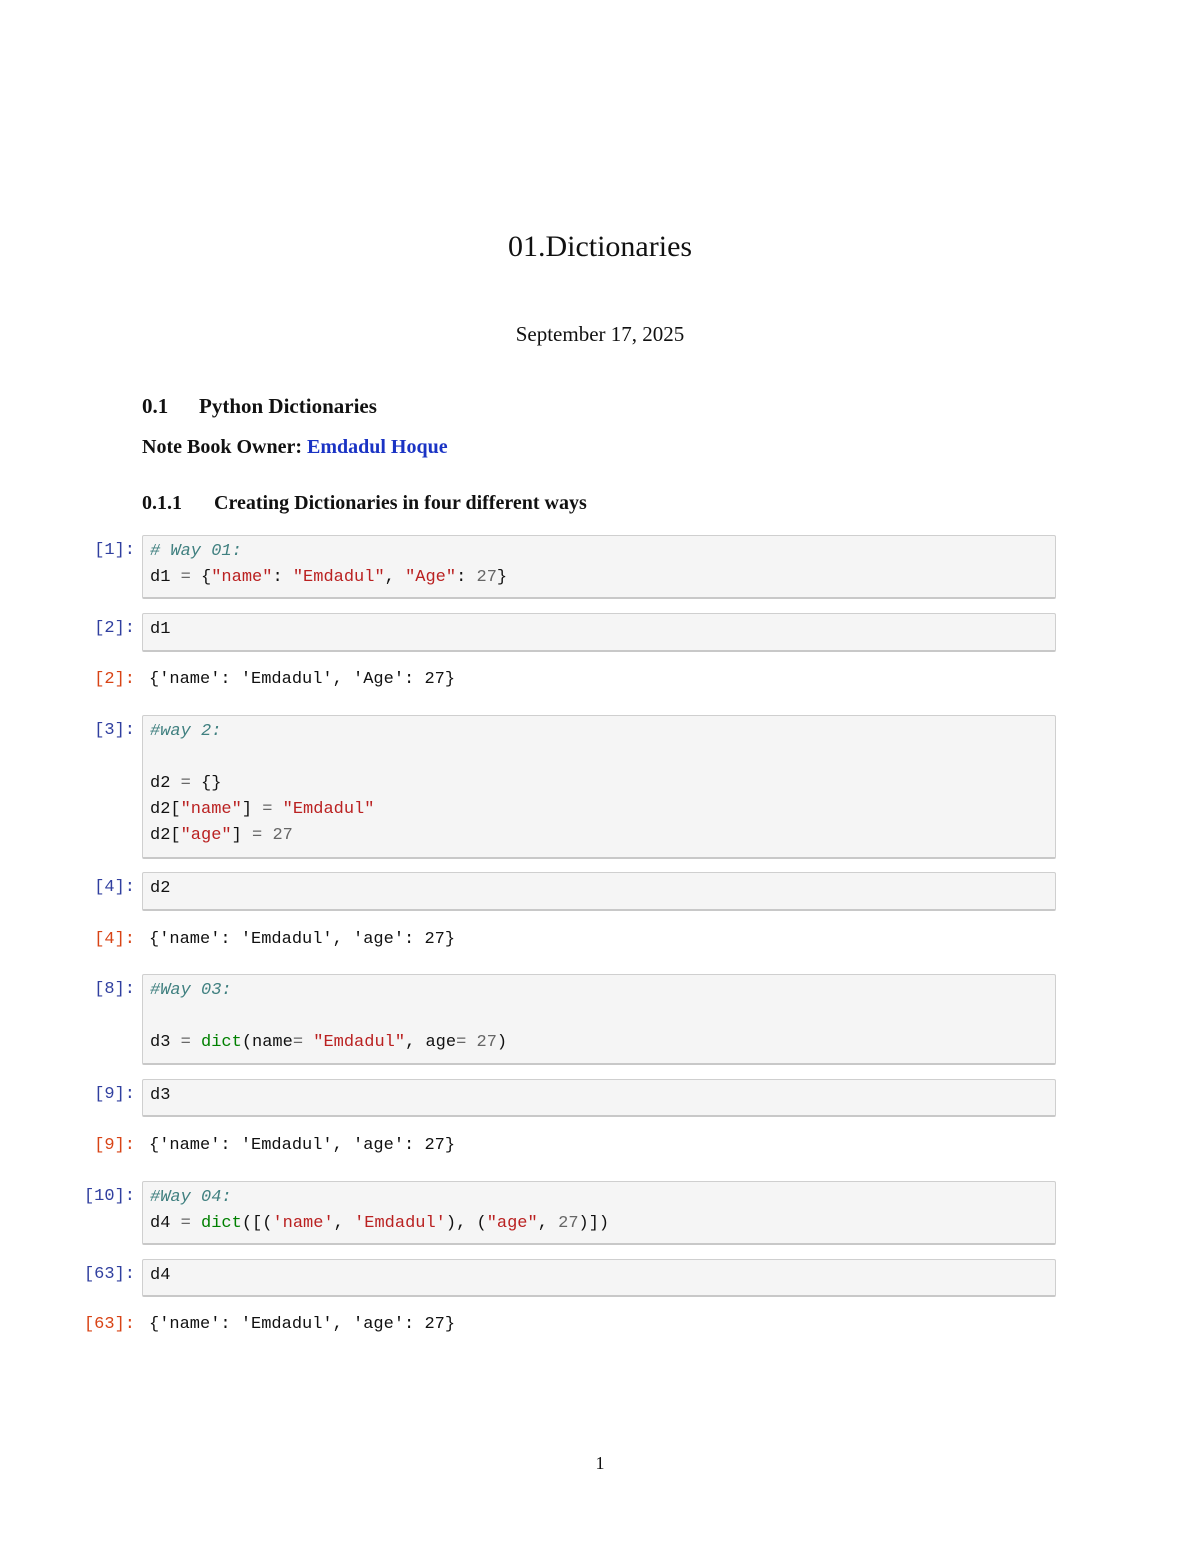 This screenshot has width=1200, height=1553. I want to click on owner-line: Note Book Owner: Emdadul Hoque, so click(295, 447).